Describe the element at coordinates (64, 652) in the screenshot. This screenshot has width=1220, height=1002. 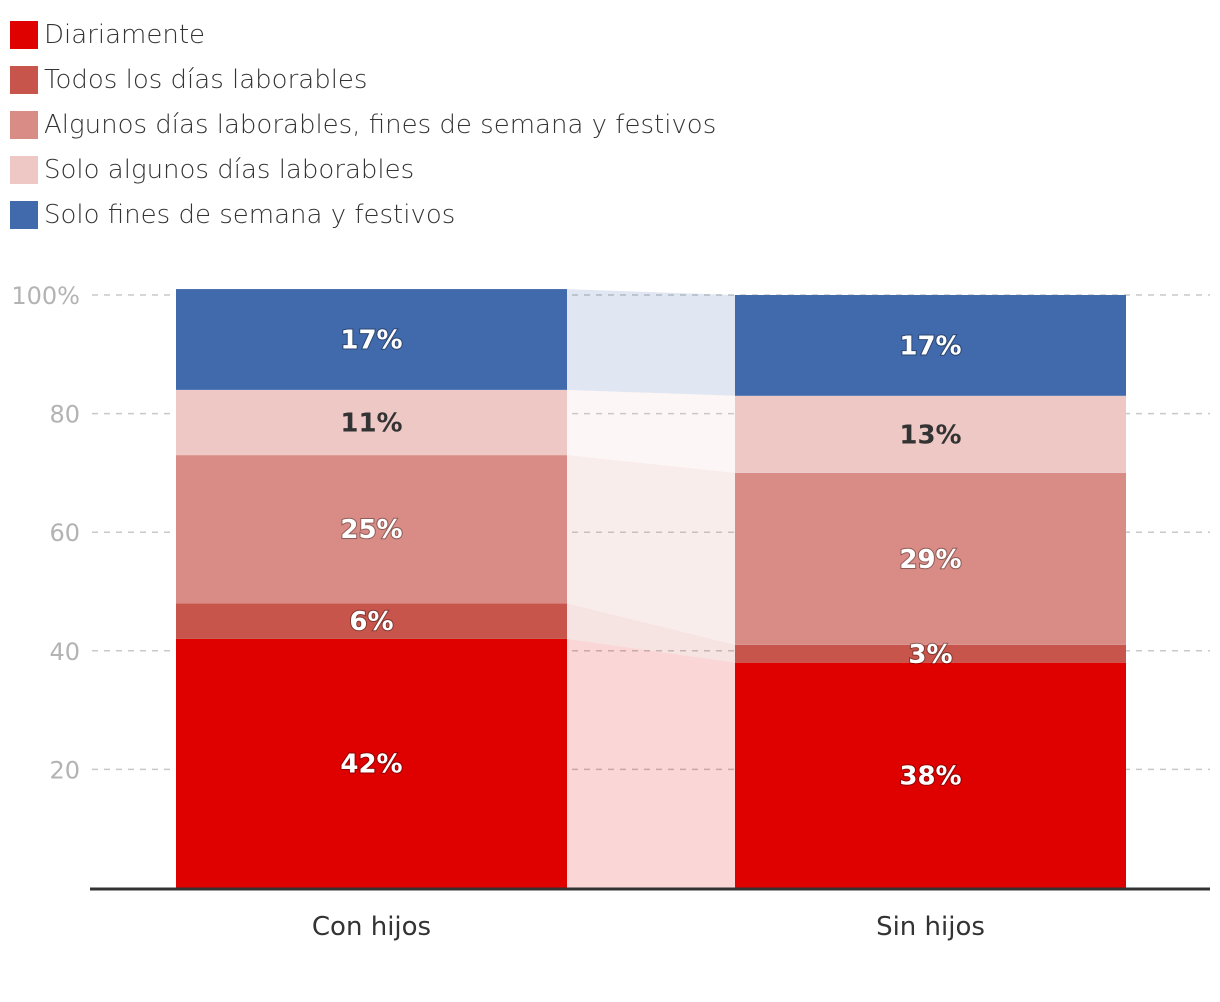
I see `y-tick-label: 40` at that location.